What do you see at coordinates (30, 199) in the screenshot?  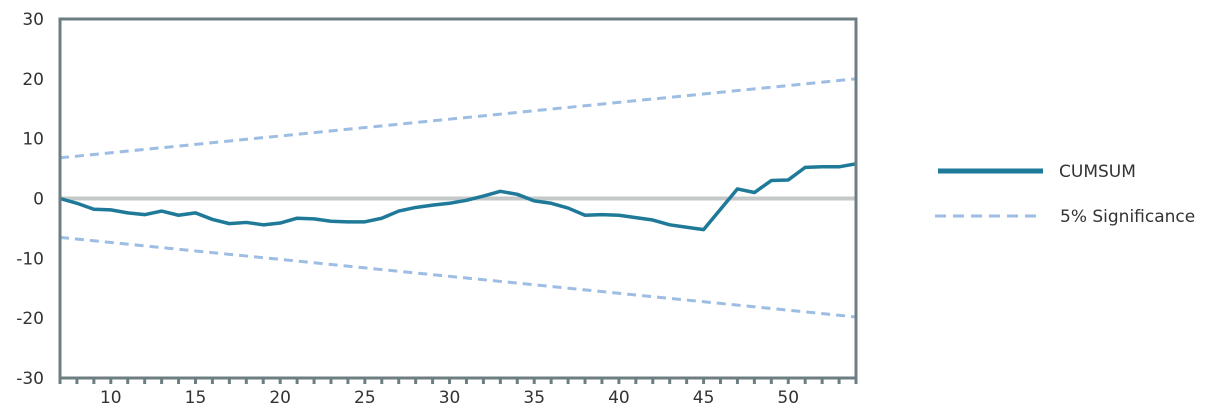 I see `y-axis-ticks: 30 20 10 0 -10 -20 -30` at bounding box center [30, 199].